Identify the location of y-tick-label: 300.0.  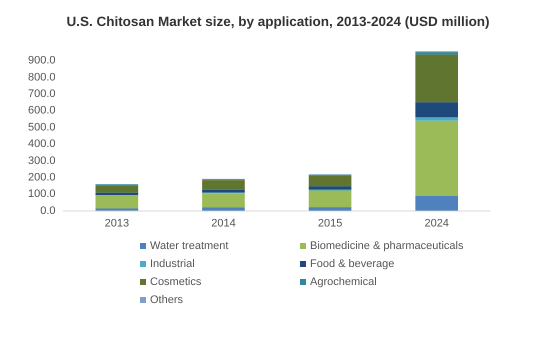
(42, 160).